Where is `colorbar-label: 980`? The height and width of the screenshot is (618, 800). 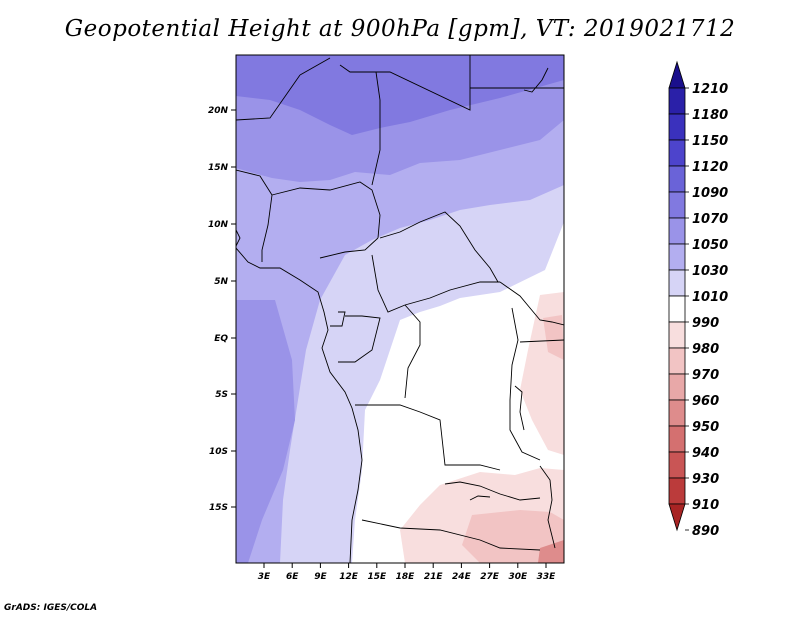 colorbar-label: 980 is located at coordinates (705, 349).